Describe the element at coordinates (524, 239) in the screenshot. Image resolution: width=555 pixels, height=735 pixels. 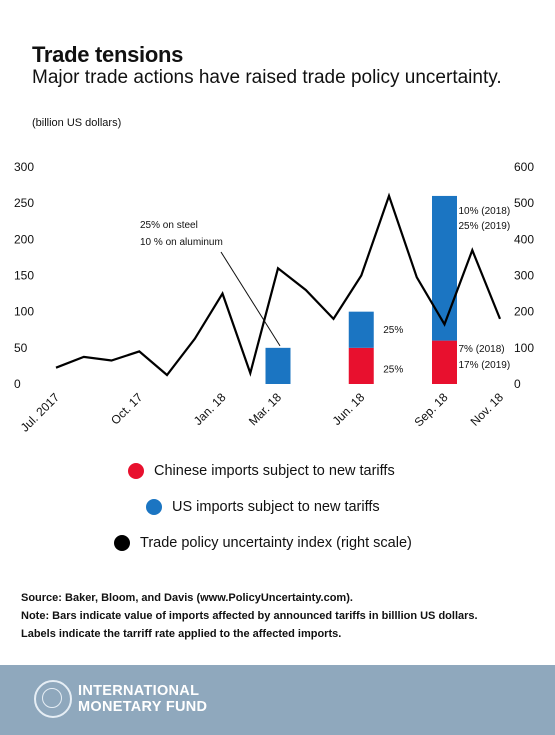
I see `y-right-tick-label: 400` at that location.